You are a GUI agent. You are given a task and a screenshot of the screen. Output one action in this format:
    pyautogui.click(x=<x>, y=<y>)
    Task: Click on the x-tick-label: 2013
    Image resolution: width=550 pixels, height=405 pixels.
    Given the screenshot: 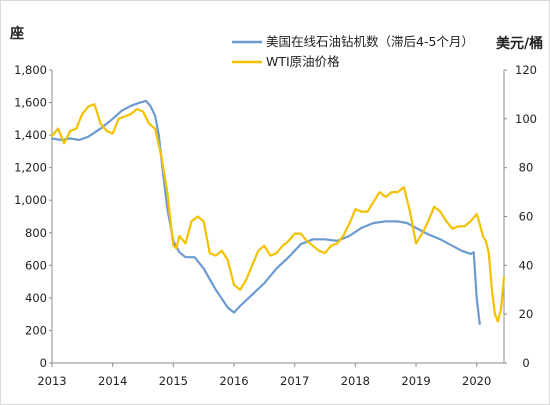 What is the action you would take?
    pyautogui.click(x=51, y=381)
    